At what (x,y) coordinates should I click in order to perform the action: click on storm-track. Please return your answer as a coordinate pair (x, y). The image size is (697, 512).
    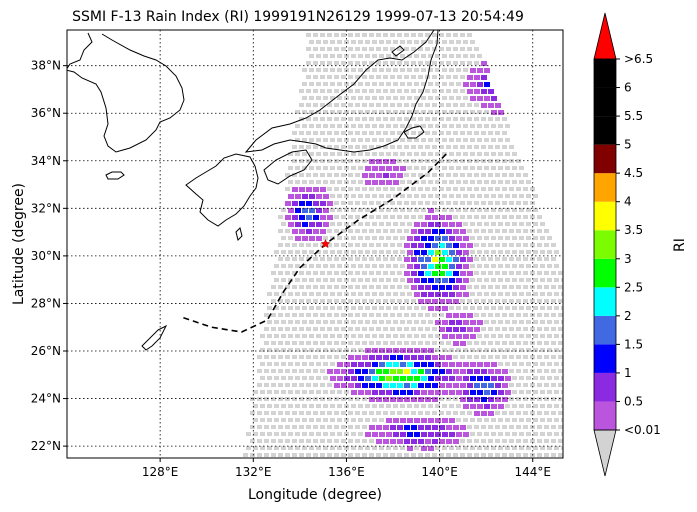
    Looking at the image, I should click on (315, 243).